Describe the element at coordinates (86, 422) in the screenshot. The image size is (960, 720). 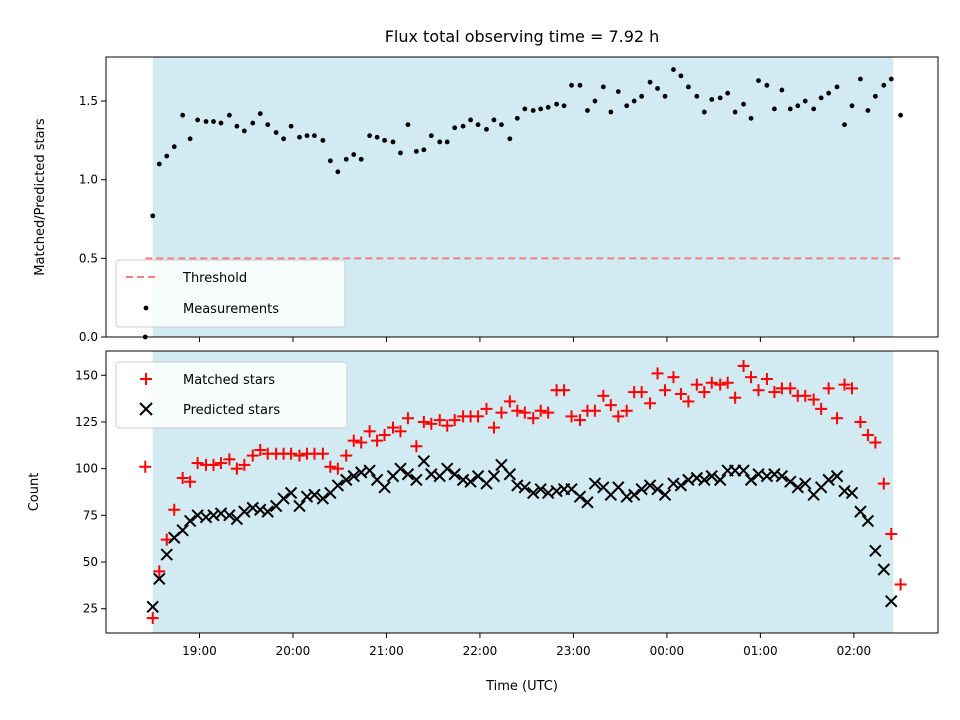
I see `bottom-y-tick-label: 125` at that location.